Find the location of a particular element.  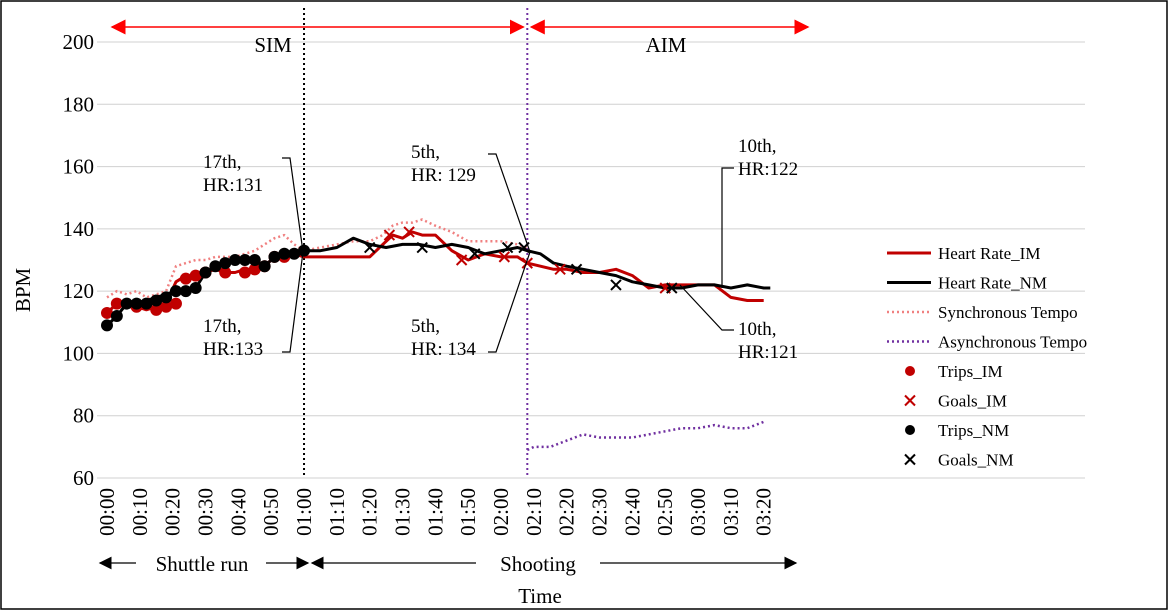

x-tick-label: 01:50 is located at coordinates (468, 512).